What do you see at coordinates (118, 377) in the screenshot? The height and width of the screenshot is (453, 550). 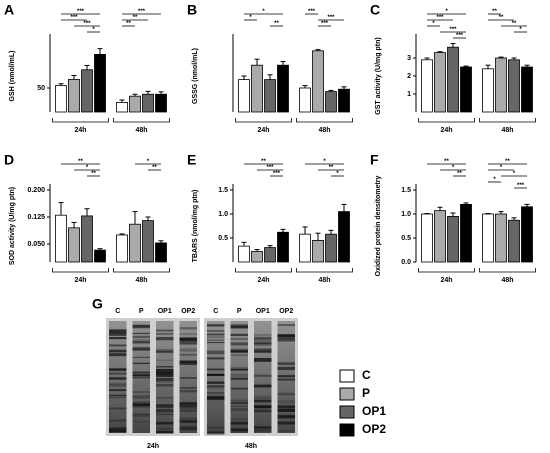 I see `blot-lane` at bounding box center [118, 377].